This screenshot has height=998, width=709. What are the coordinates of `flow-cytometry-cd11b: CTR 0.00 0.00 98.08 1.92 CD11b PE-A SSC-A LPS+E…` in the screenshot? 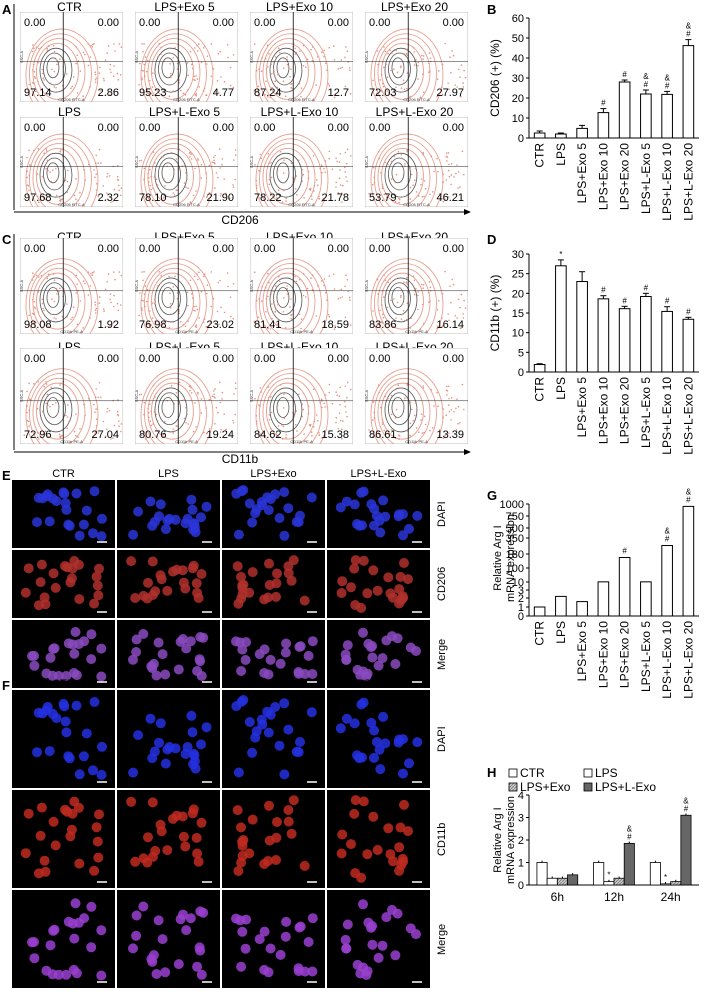 It's located at (242, 345).